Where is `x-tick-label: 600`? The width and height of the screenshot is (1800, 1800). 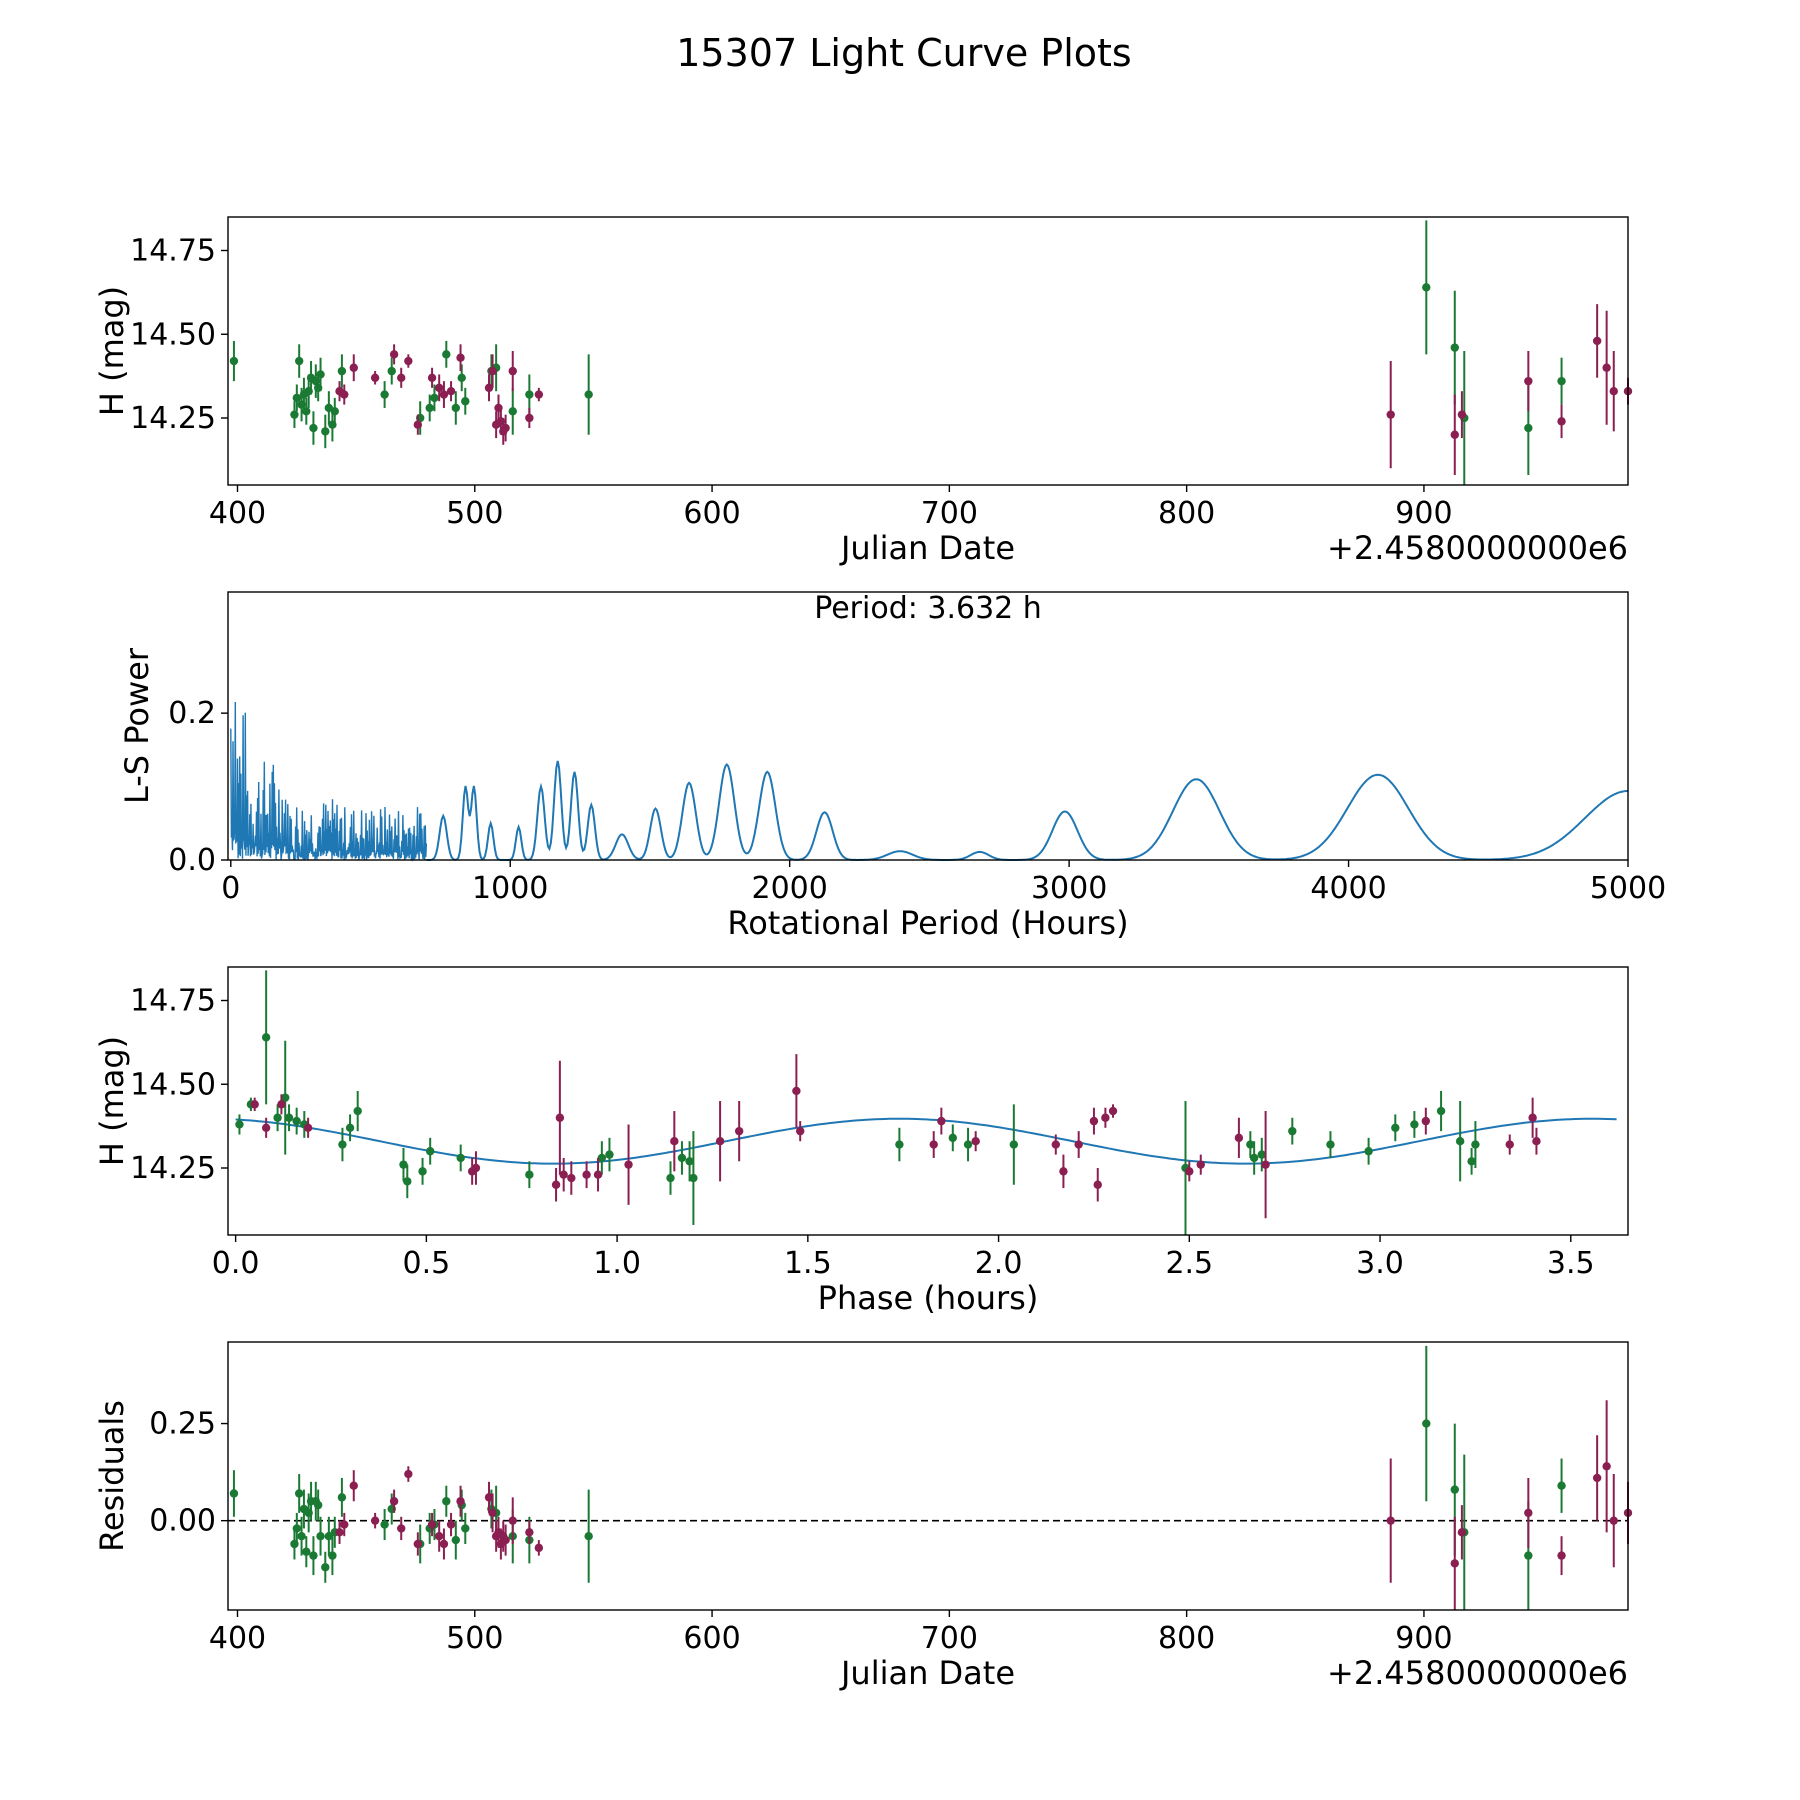
x-tick-label: 600 is located at coordinates (711, 513).